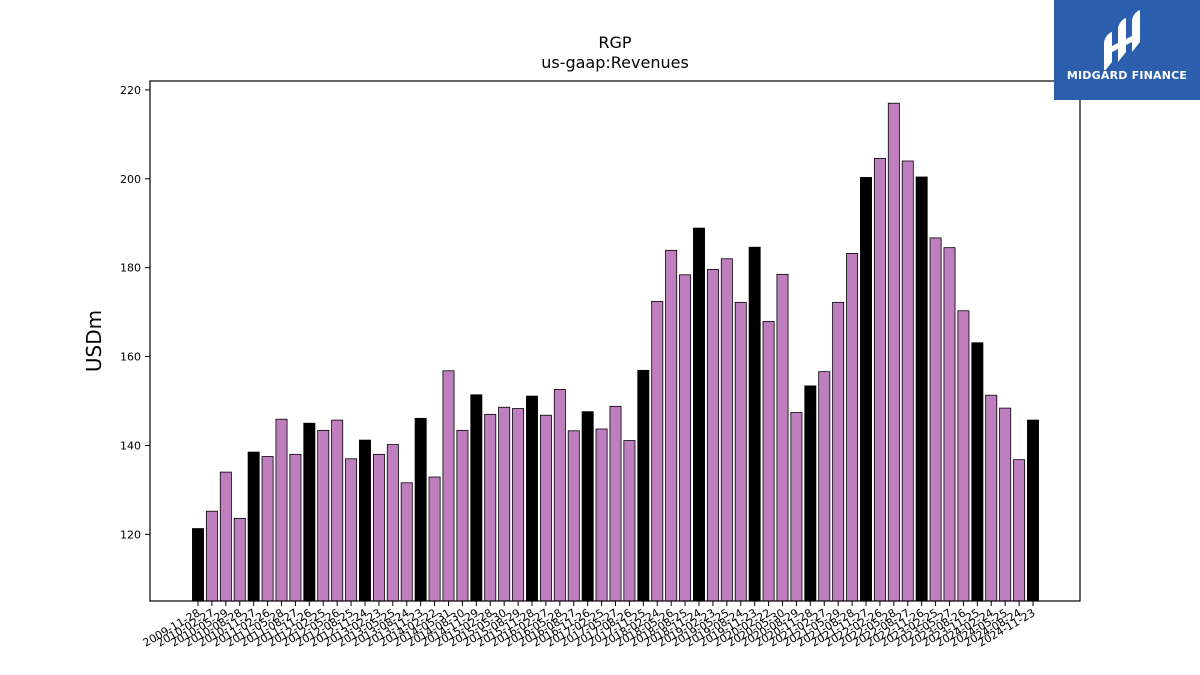 Image resolution: width=1200 pixels, height=675 pixels. What do you see at coordinates (1127, 75) in the screenshot?
I see `logo-text: MIDGARD FINANCE` at bounding box center [1127, 75].